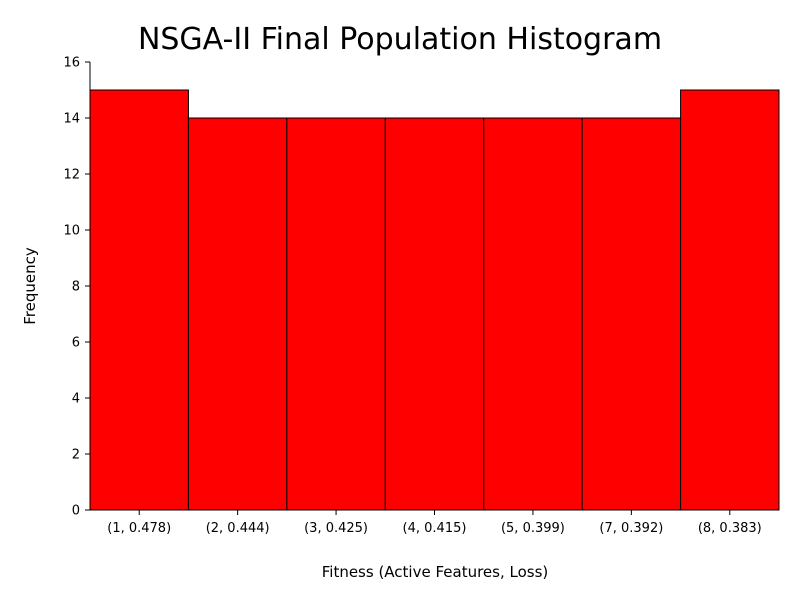 The height and width of the screenshot is (600, 800). I want to click on y-tick-label-7: 14, so click(71, 119).